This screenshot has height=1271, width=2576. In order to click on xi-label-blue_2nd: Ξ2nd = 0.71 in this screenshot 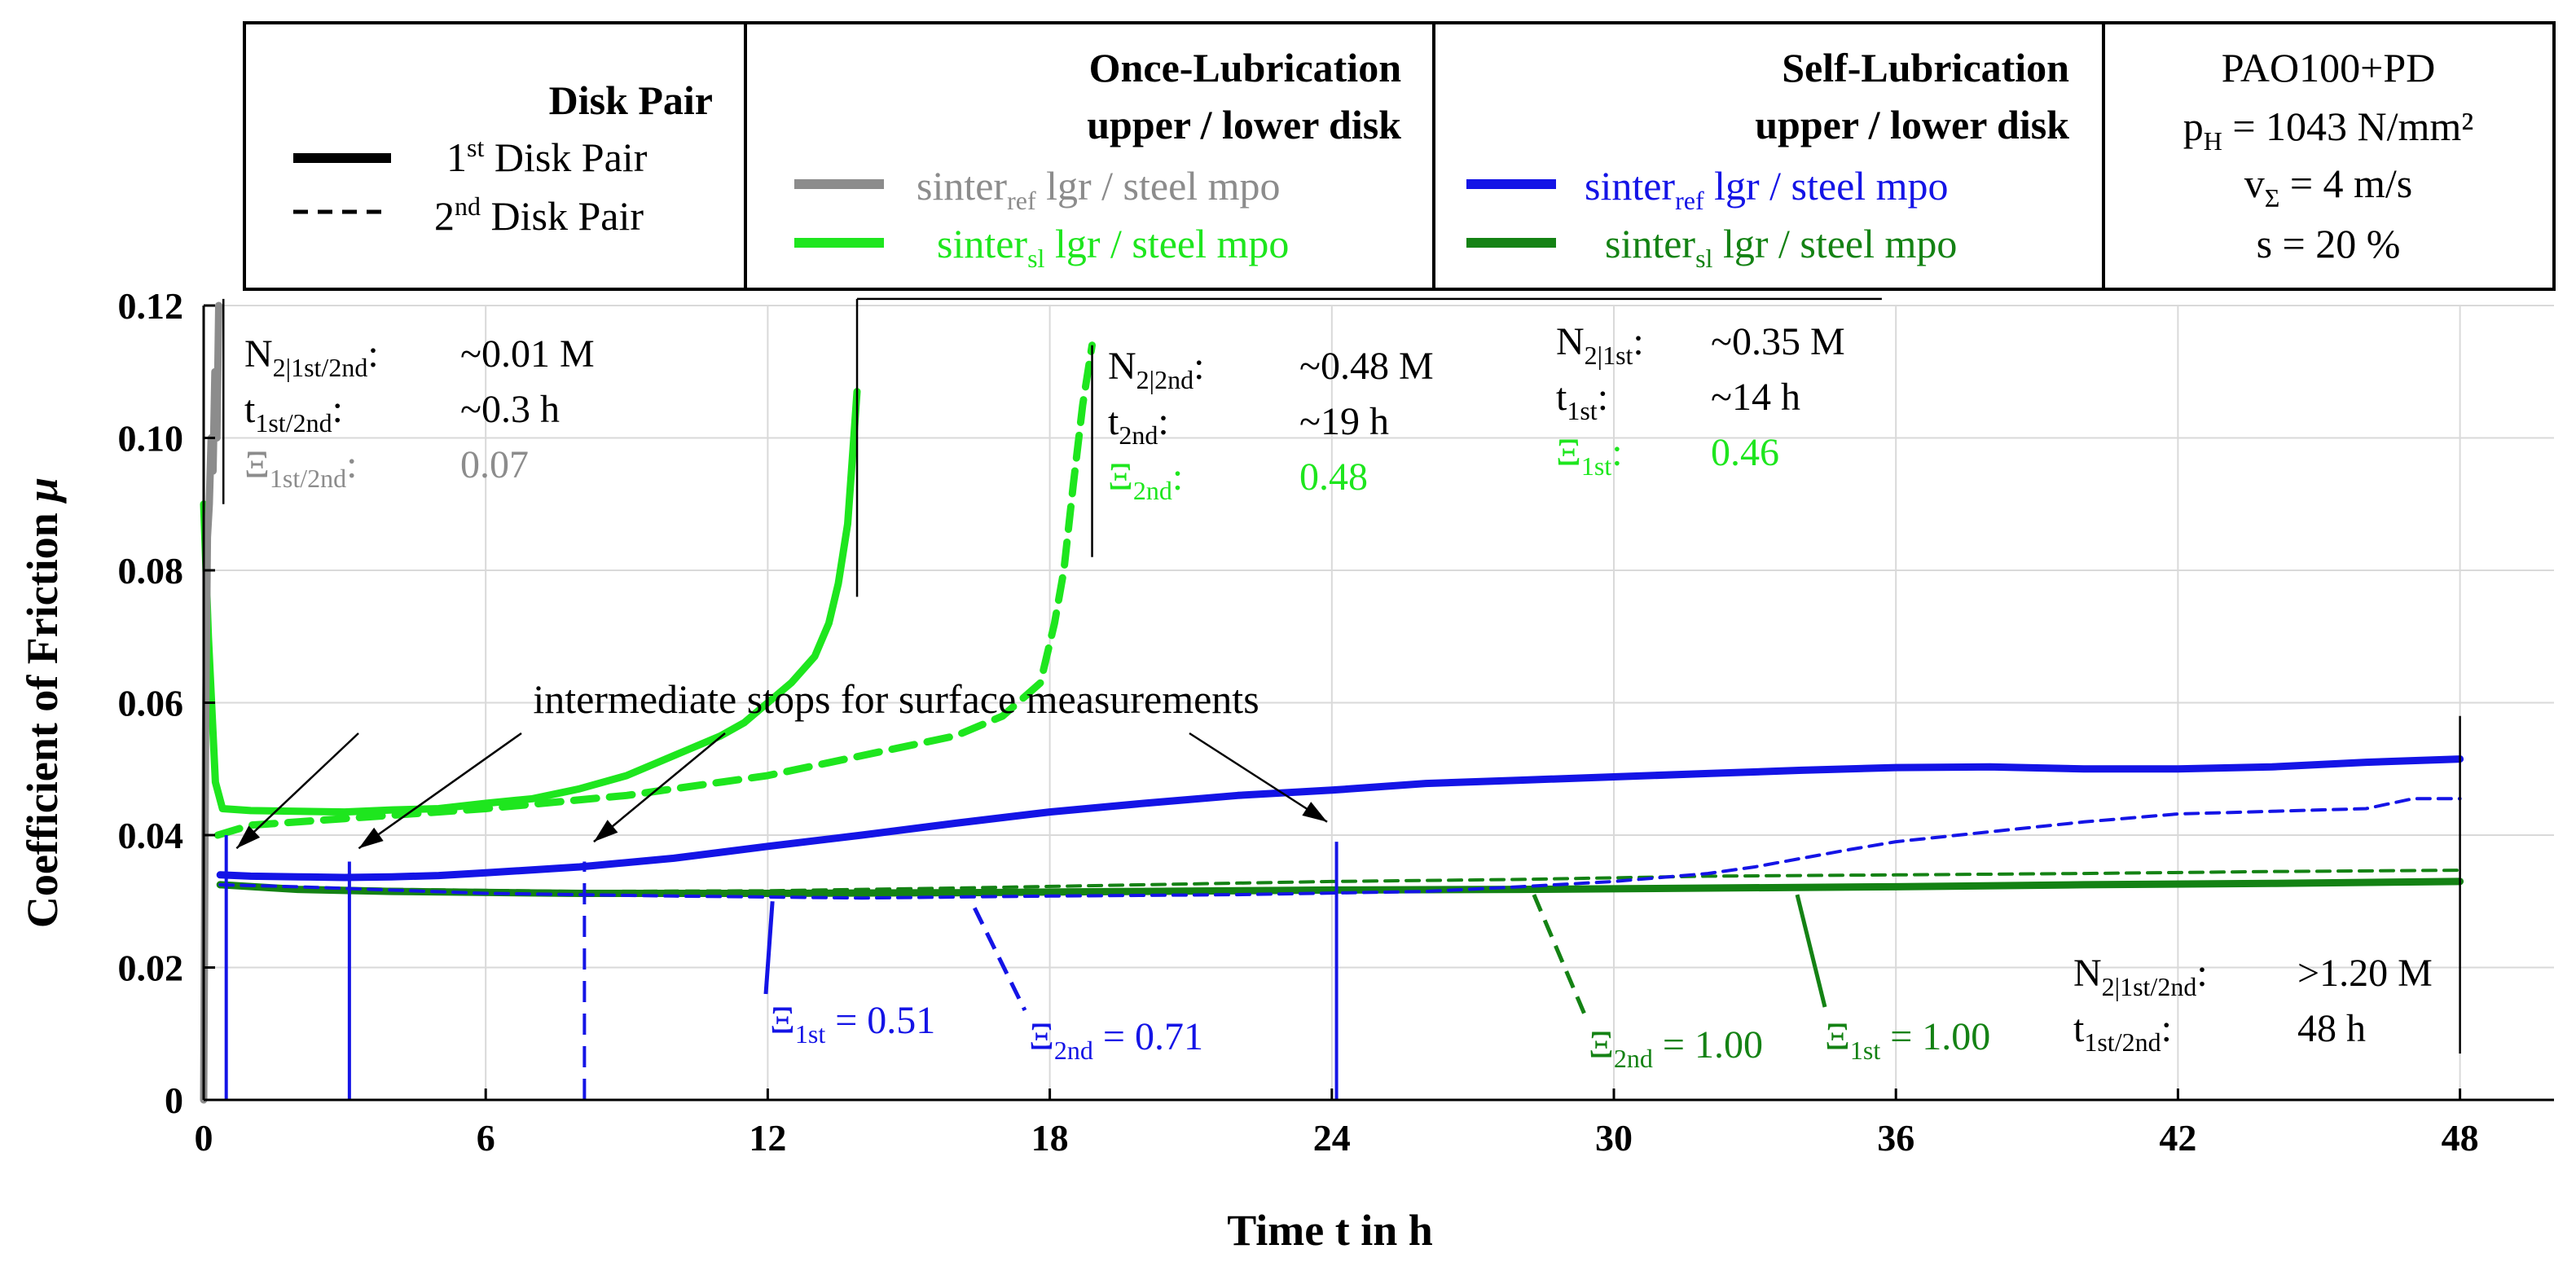, I will do `click(1116, 1040)`.